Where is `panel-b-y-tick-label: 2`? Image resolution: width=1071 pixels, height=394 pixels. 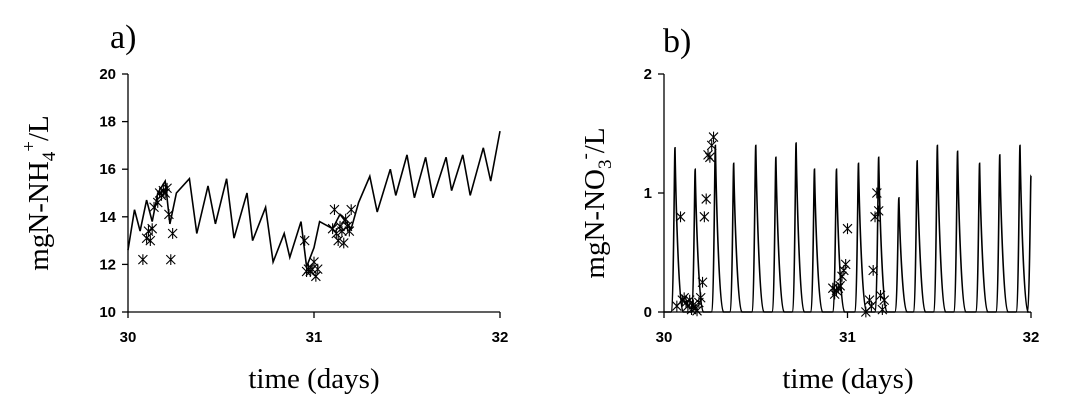
panel-b-y-tick-label: 2 is located at coordinates (648, 74).